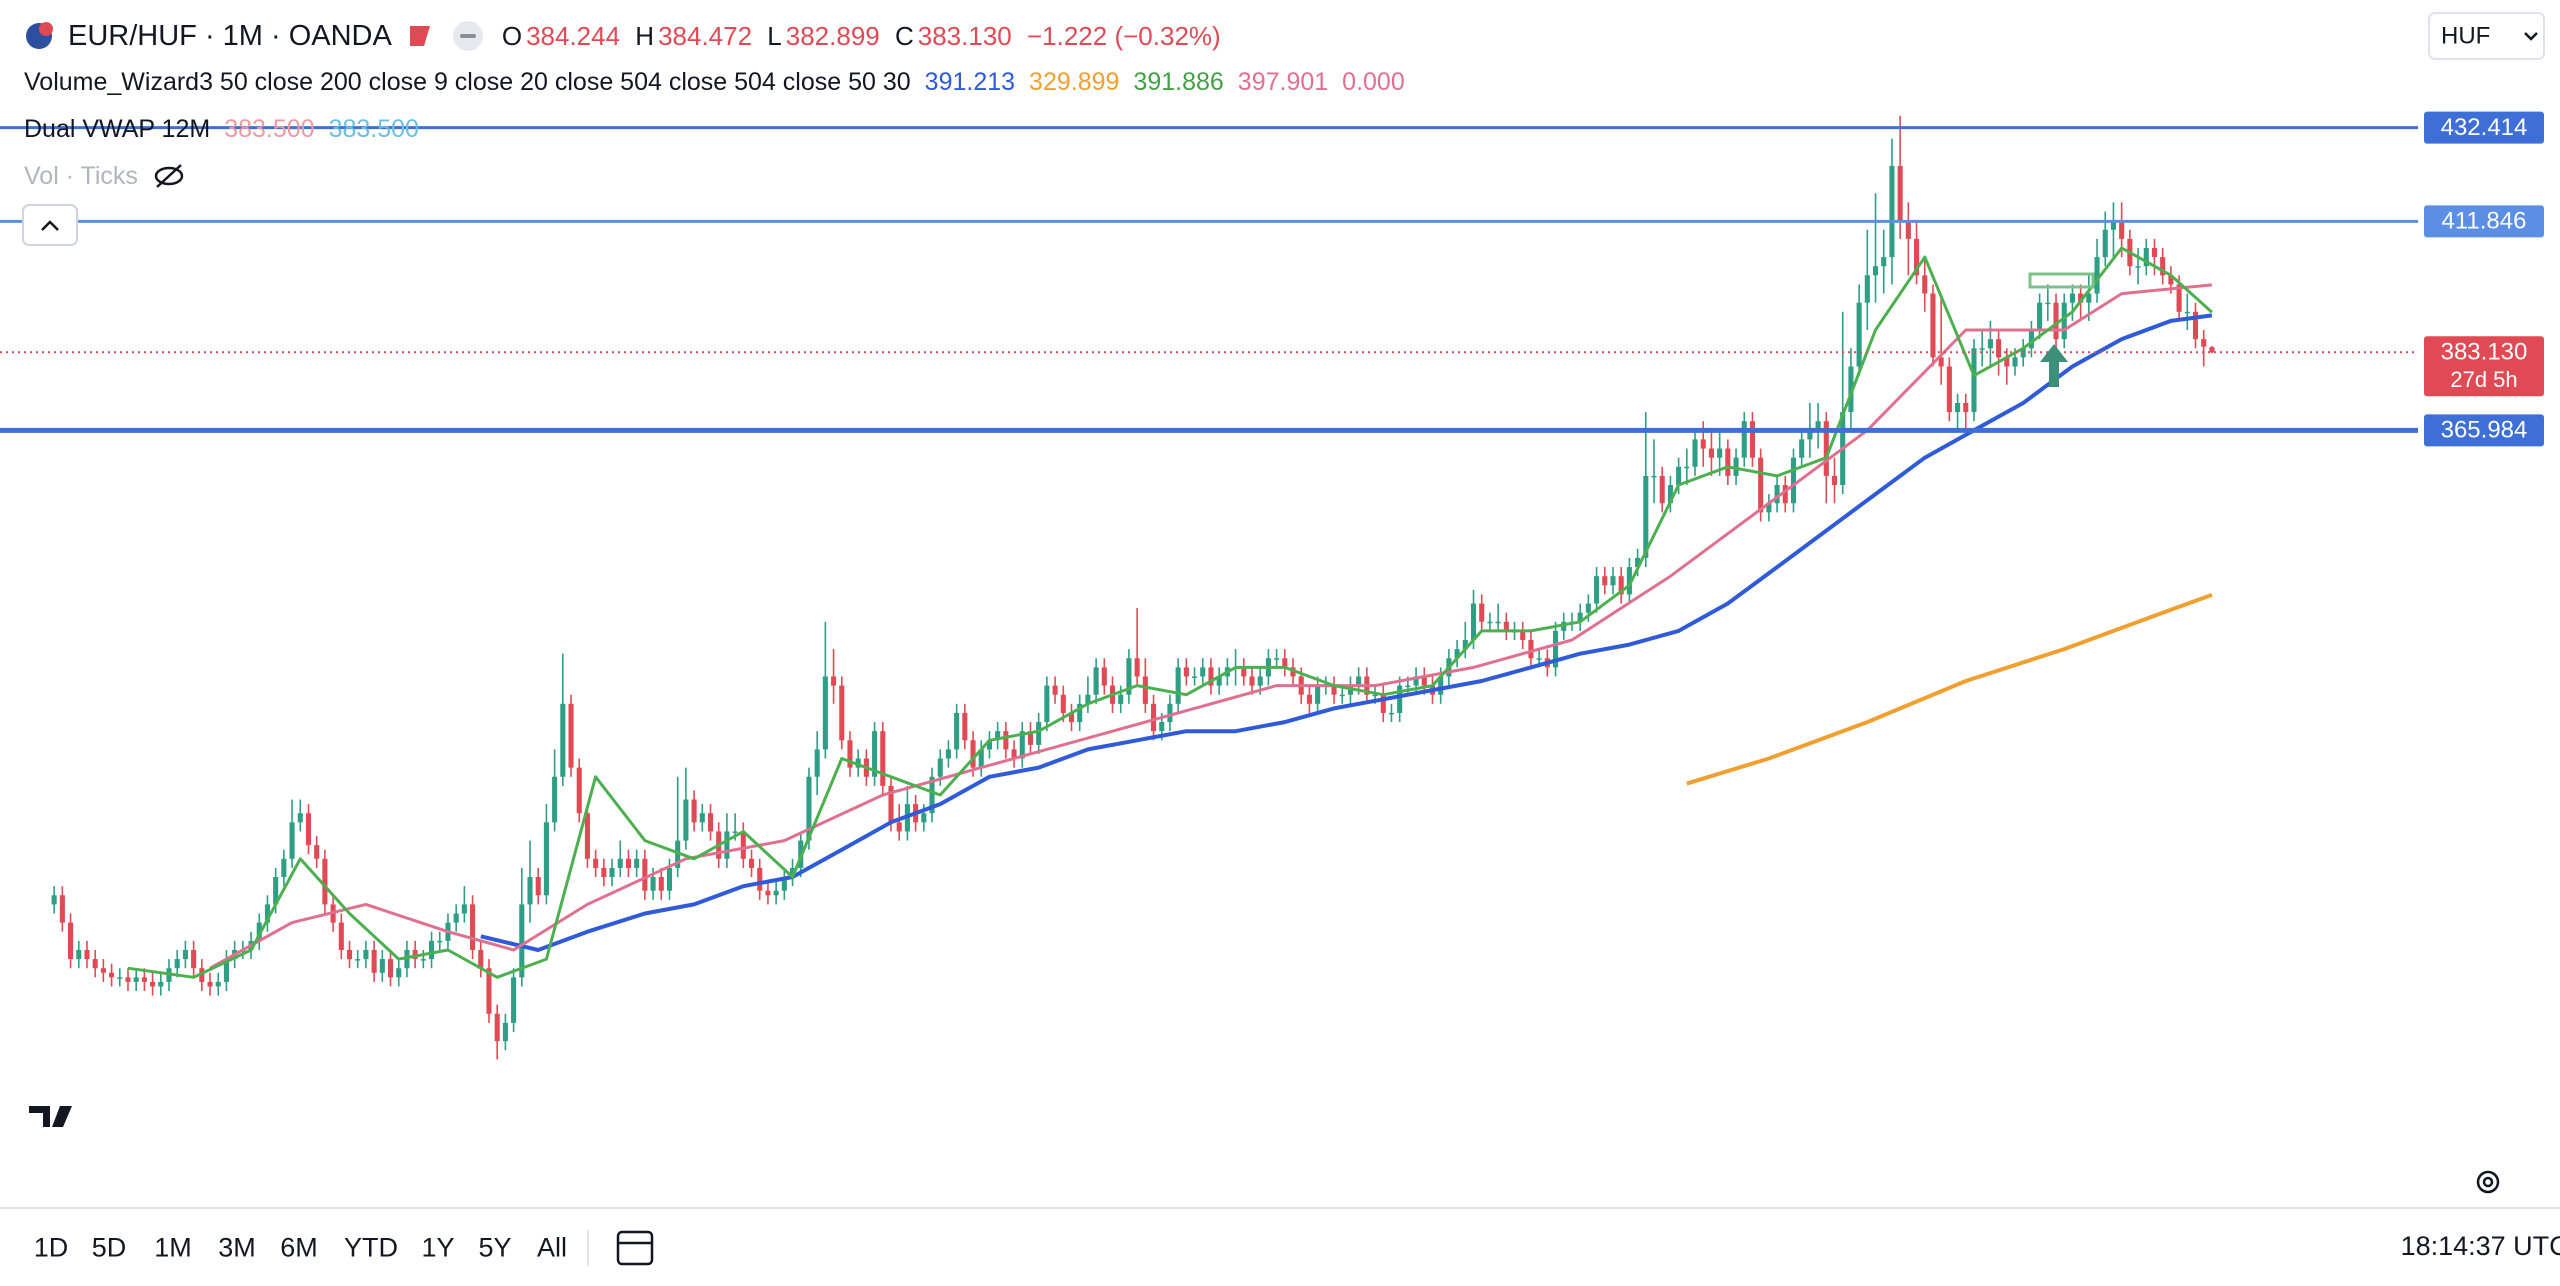  Describe the element at coordinates (419, 36) in the screenshot. I see `market-status` at that location.